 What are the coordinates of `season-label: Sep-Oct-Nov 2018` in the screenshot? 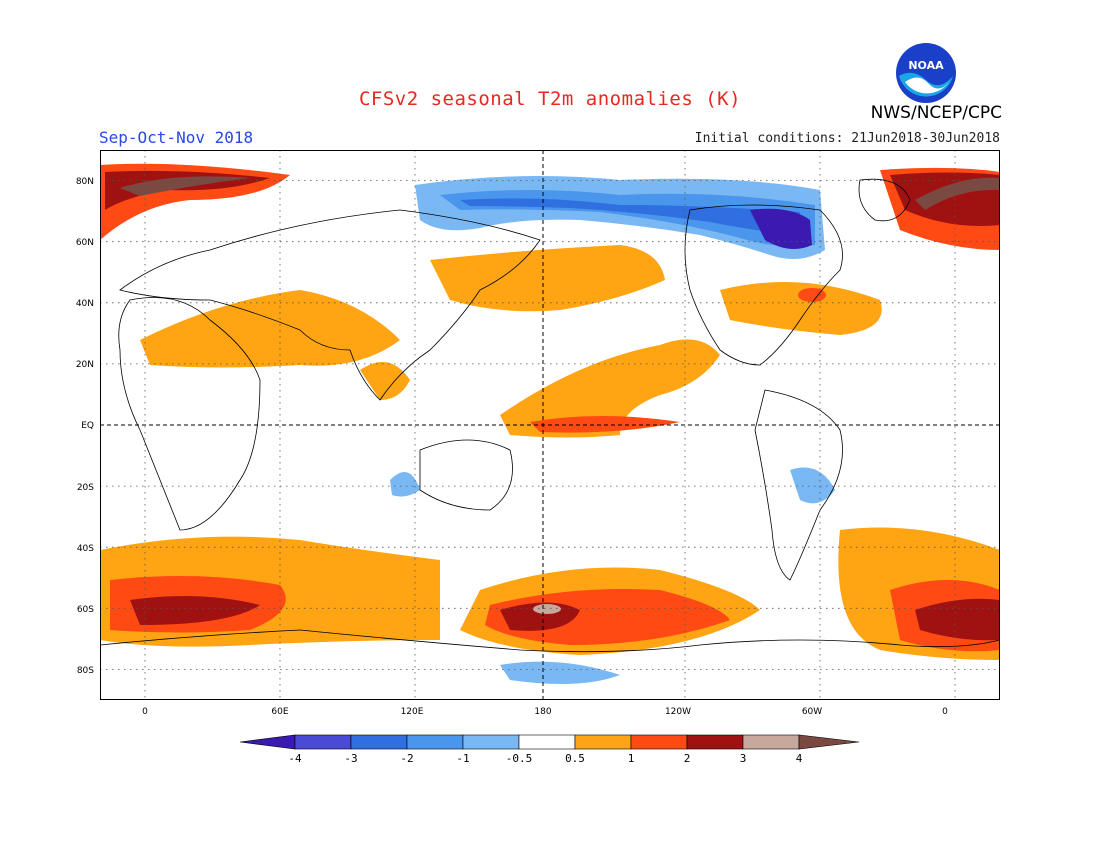 It's located at (176, 137).